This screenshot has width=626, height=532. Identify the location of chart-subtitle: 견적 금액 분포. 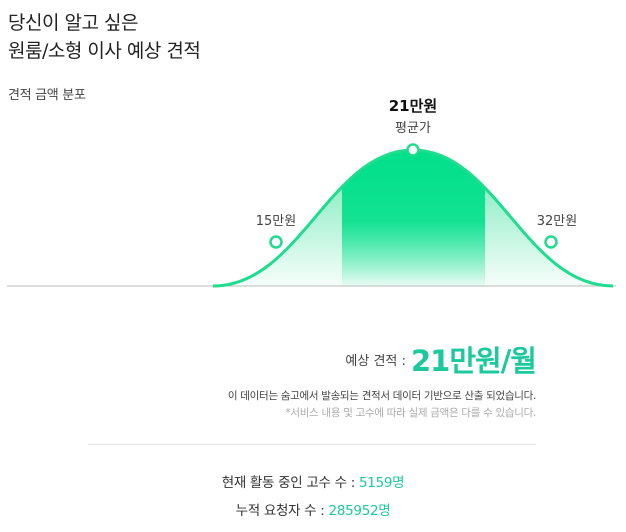
(47, 95).